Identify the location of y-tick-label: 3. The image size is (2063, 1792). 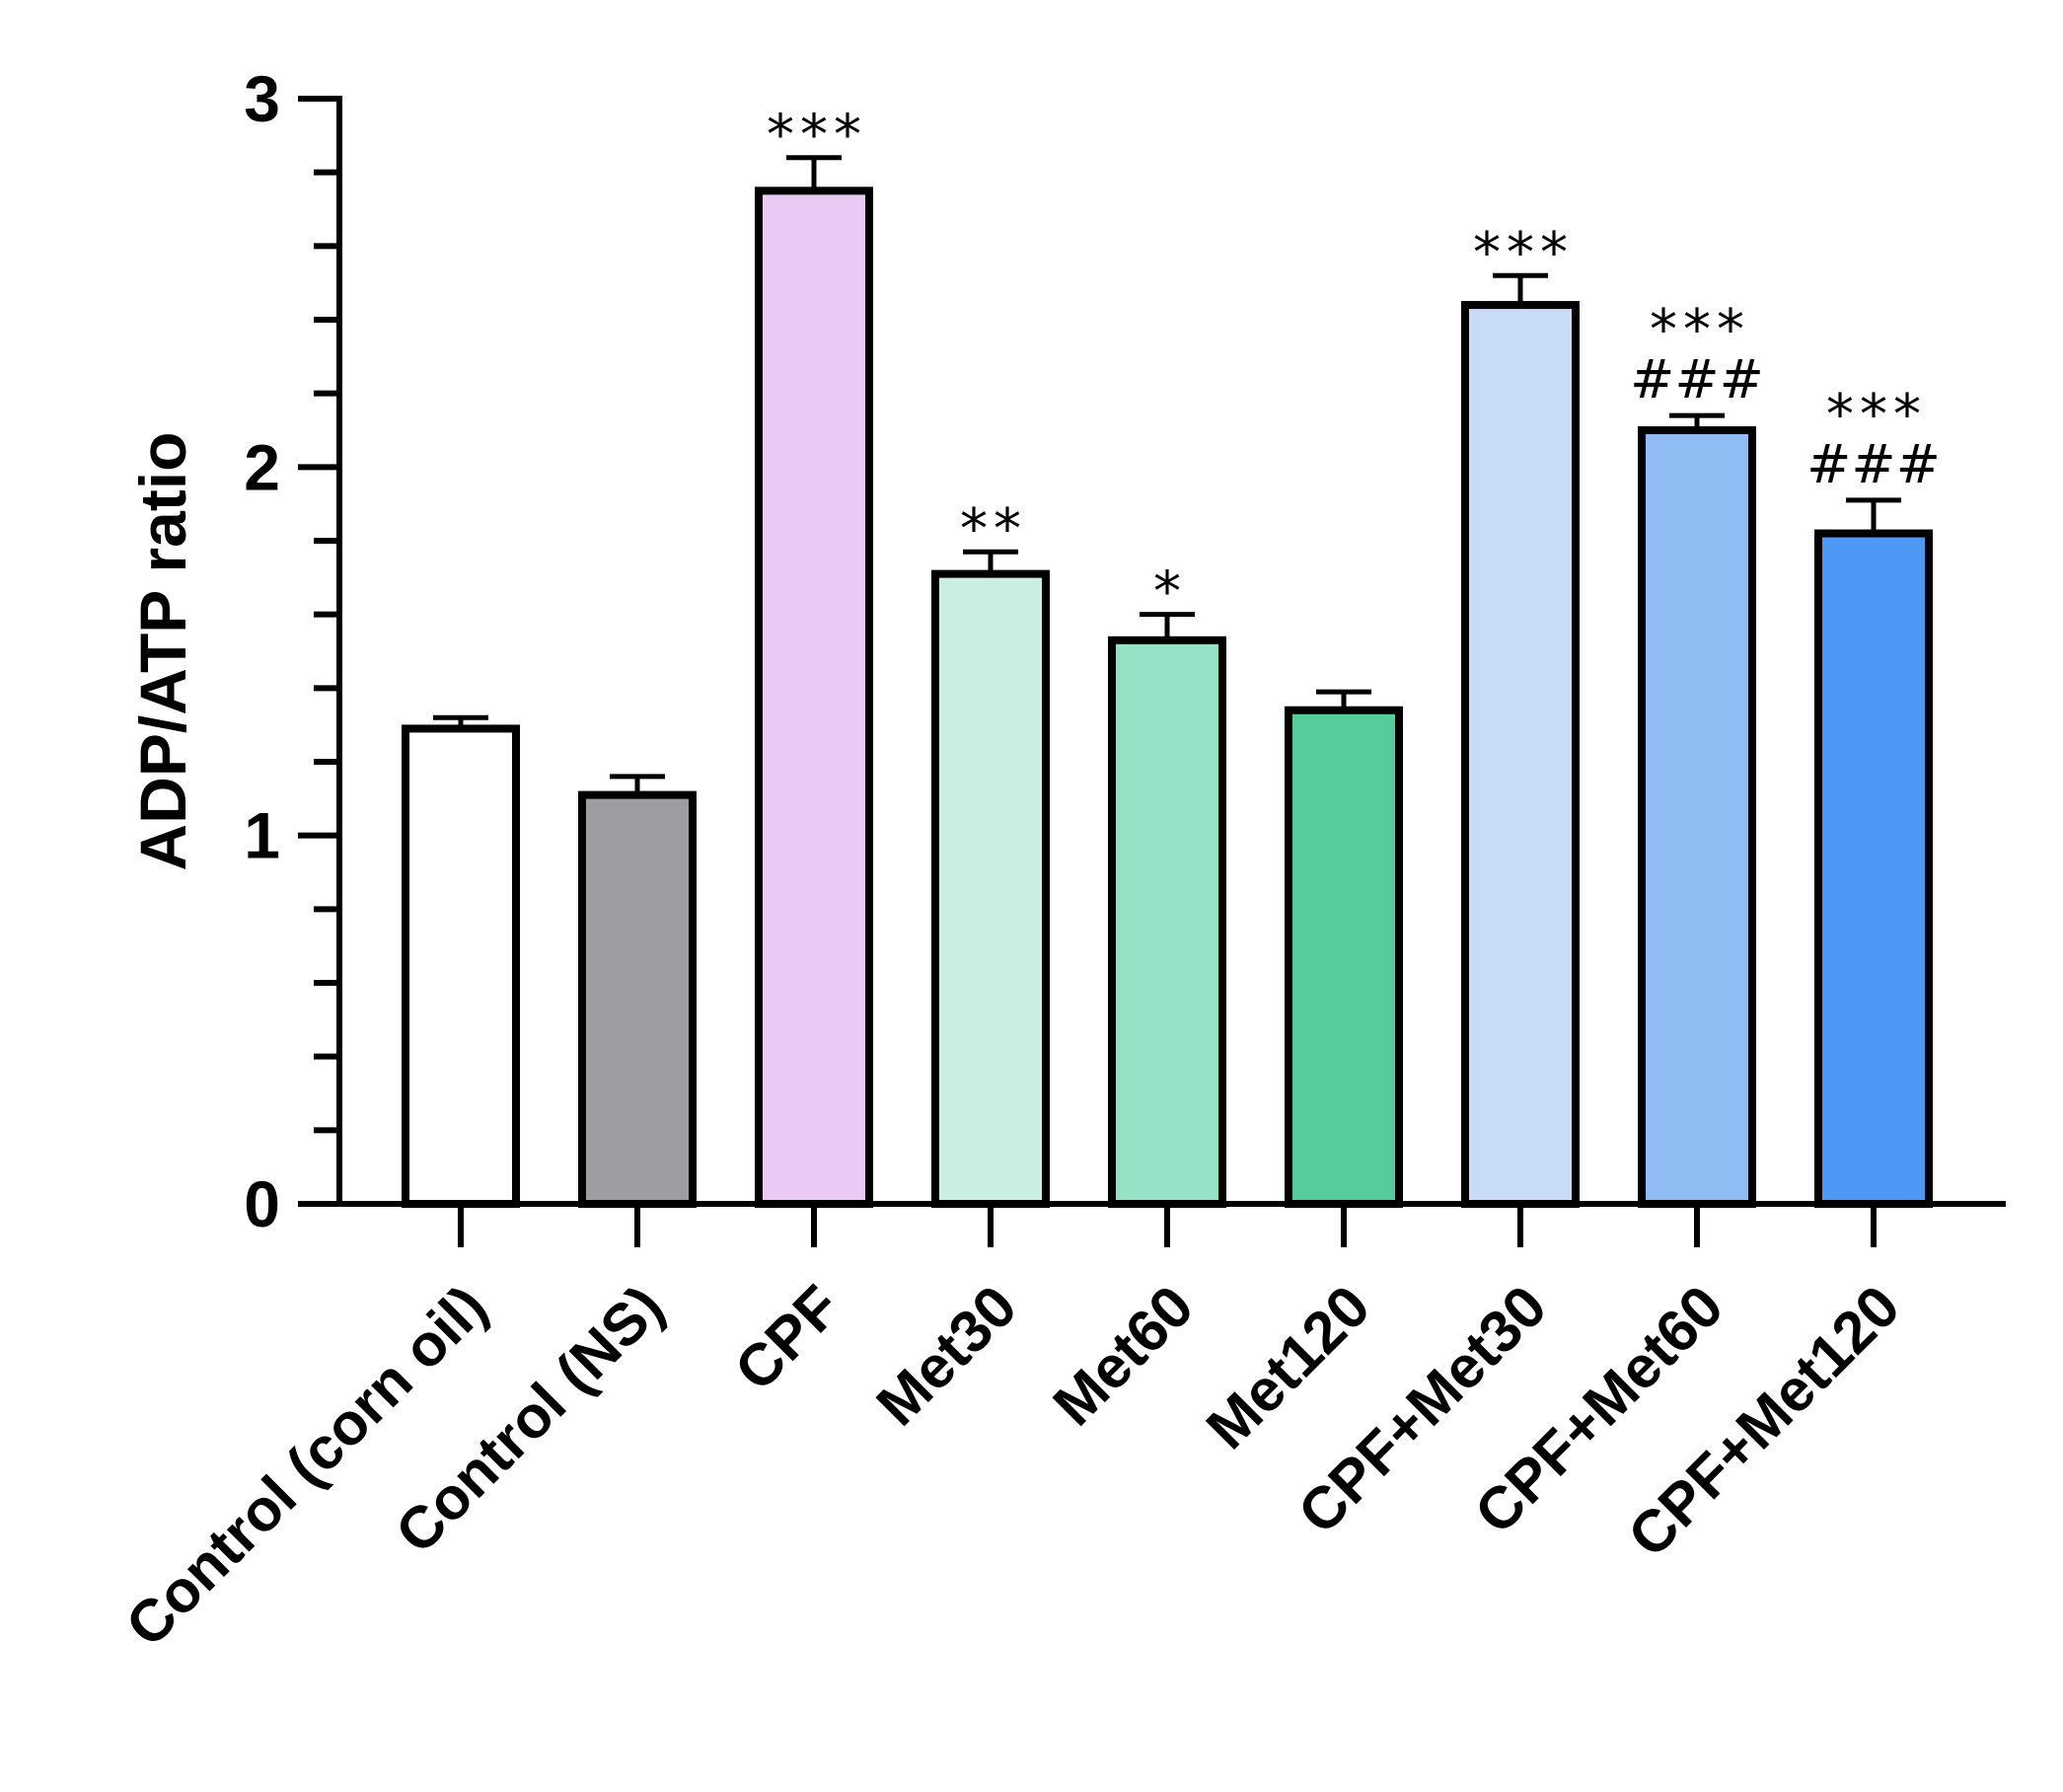
(262, 98).